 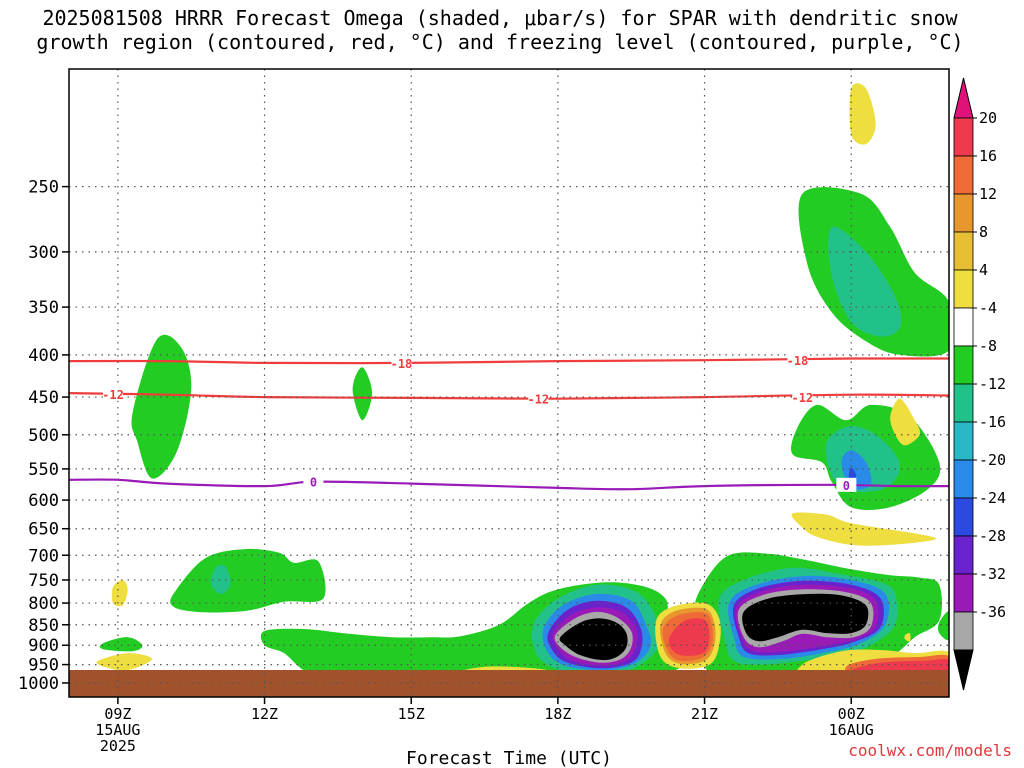 I want to click on x-tick-label: 2025, so click(x=118, y=746).